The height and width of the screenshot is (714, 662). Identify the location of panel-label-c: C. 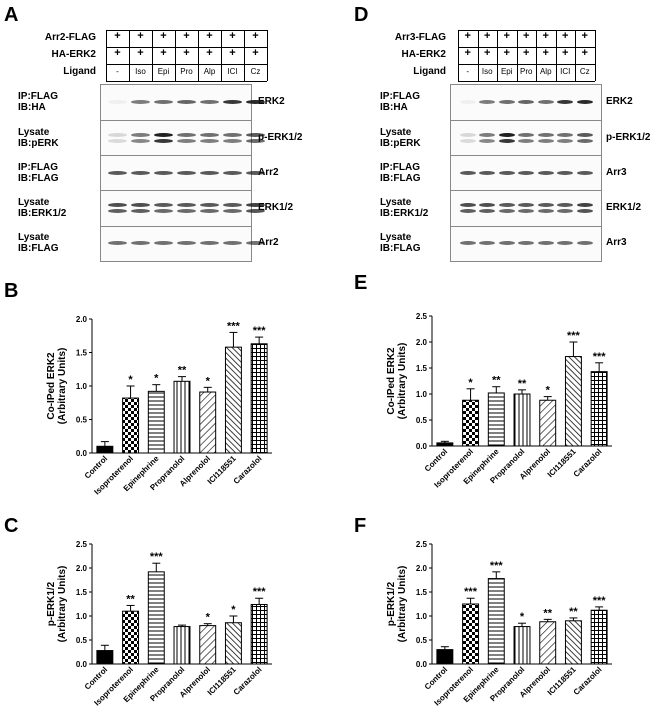
(11, 526).